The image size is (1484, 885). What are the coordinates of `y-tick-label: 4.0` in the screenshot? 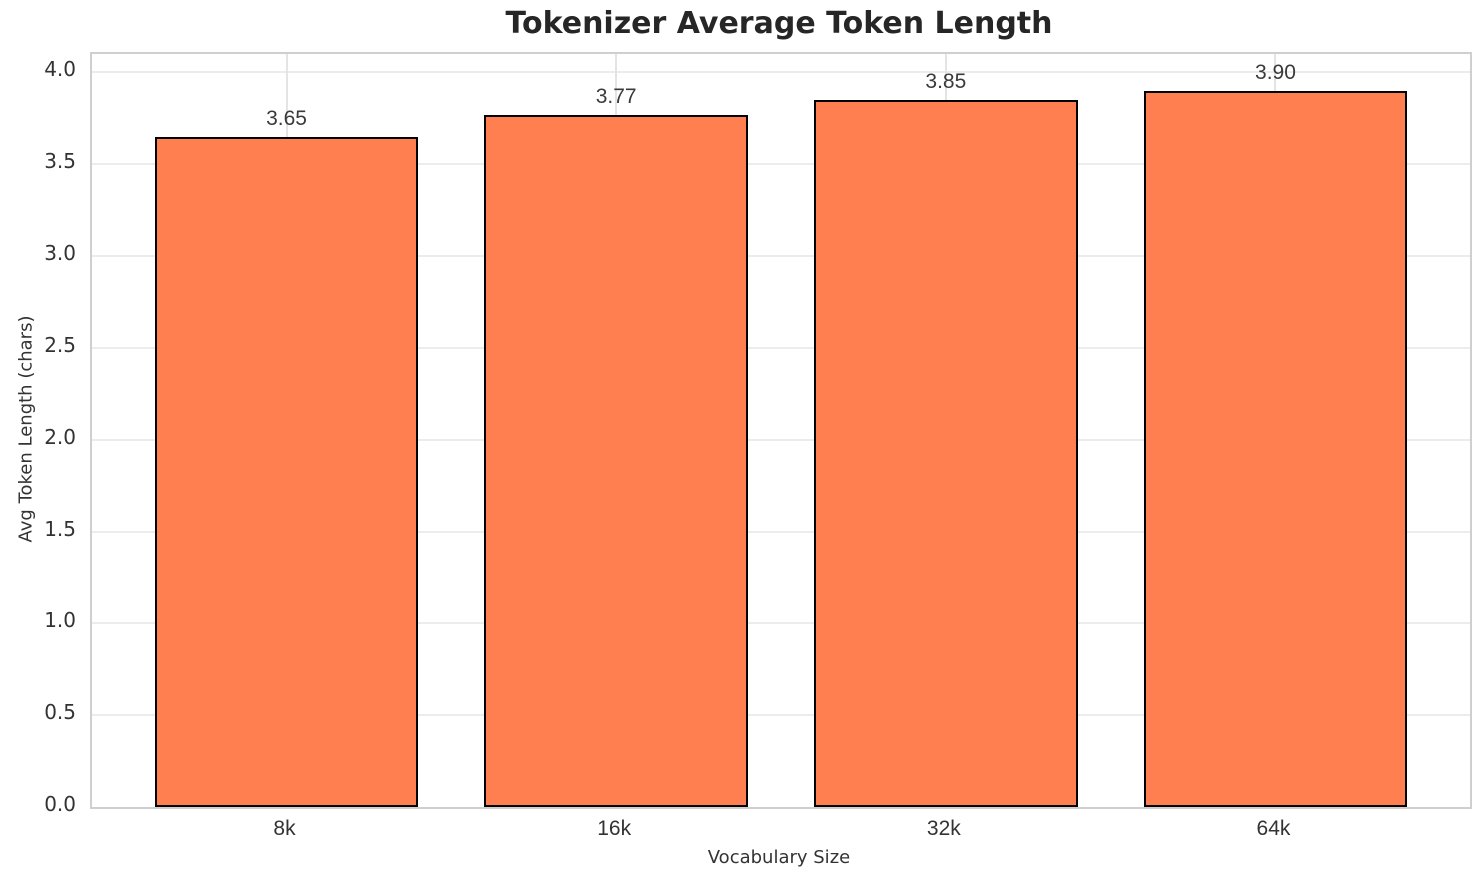 It's located at (60, 69).